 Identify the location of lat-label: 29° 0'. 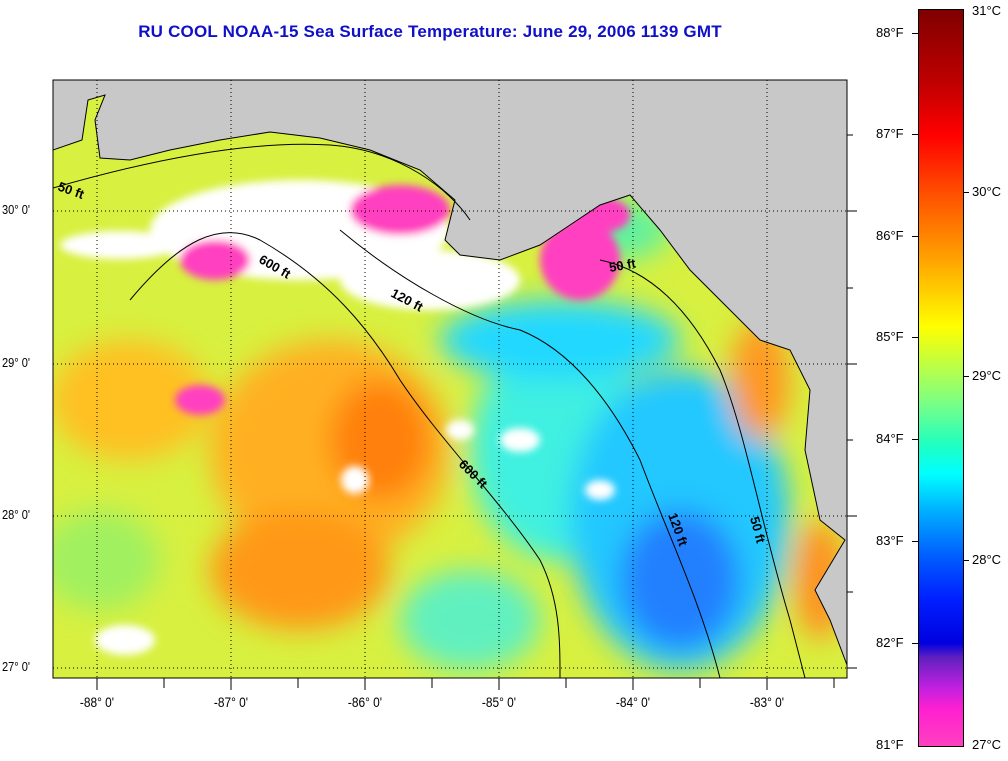
(16, 362).